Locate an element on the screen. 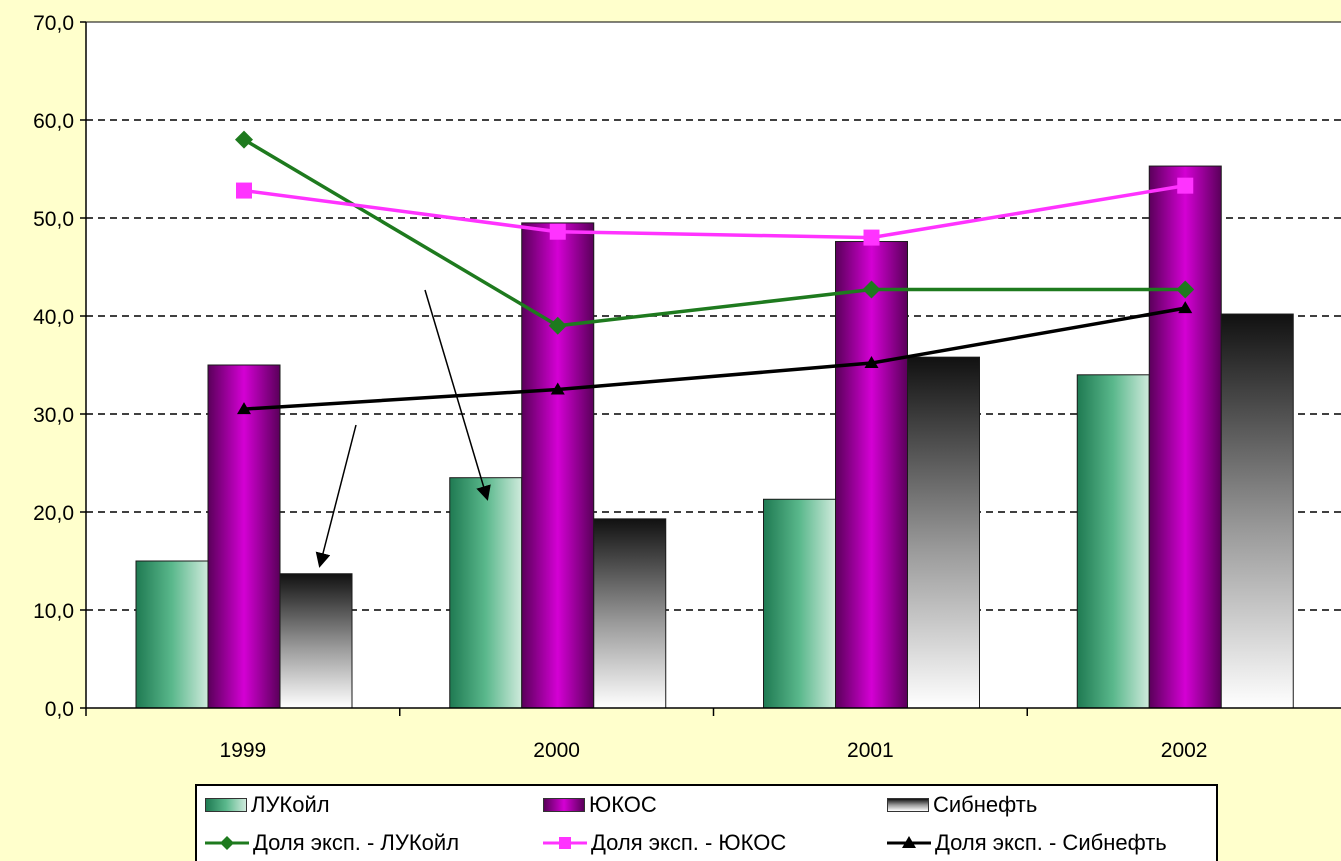 Image resolution: width=1341 pixels, height=861 pixels. legend-item-yukos: ЮКОС is located at coordinates (600, 805).